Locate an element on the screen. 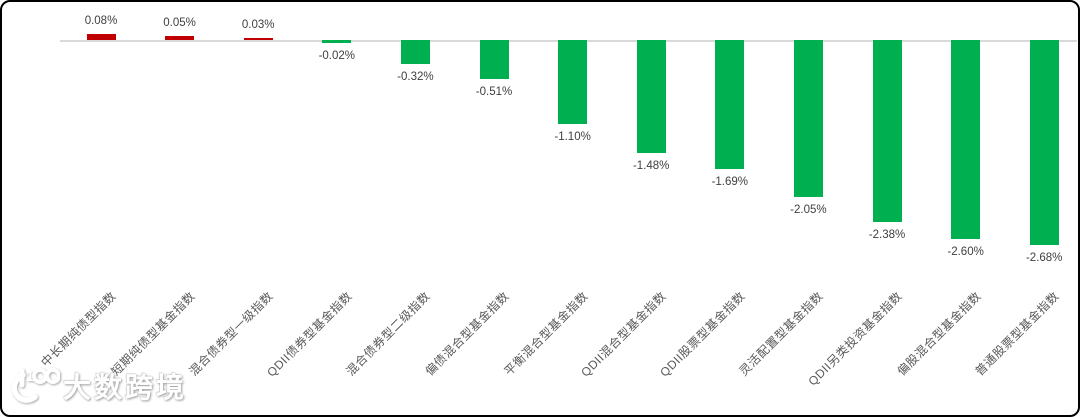 This screenshot has width=1080, height=417. value-label: -0.02% is located at coordinates (337, 55).